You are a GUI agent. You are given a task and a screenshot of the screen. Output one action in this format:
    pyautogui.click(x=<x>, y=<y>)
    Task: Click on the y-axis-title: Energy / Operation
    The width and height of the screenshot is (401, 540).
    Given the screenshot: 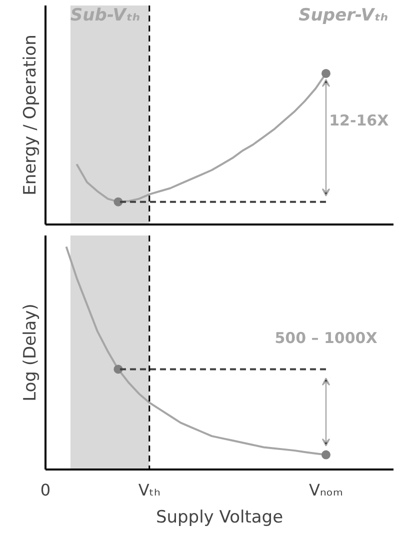 What is the action you would take?
    pyautogui.click(x=30, y=115)
    